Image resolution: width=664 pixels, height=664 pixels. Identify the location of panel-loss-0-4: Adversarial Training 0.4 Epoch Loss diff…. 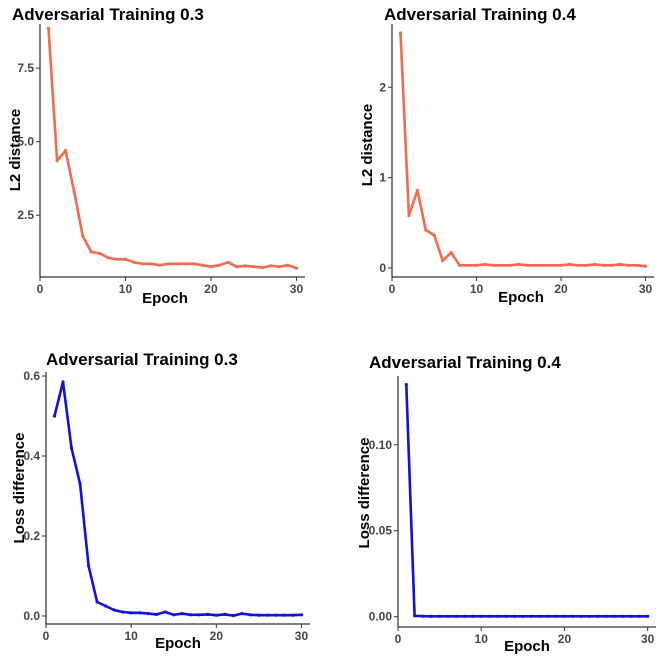
(458, 504).